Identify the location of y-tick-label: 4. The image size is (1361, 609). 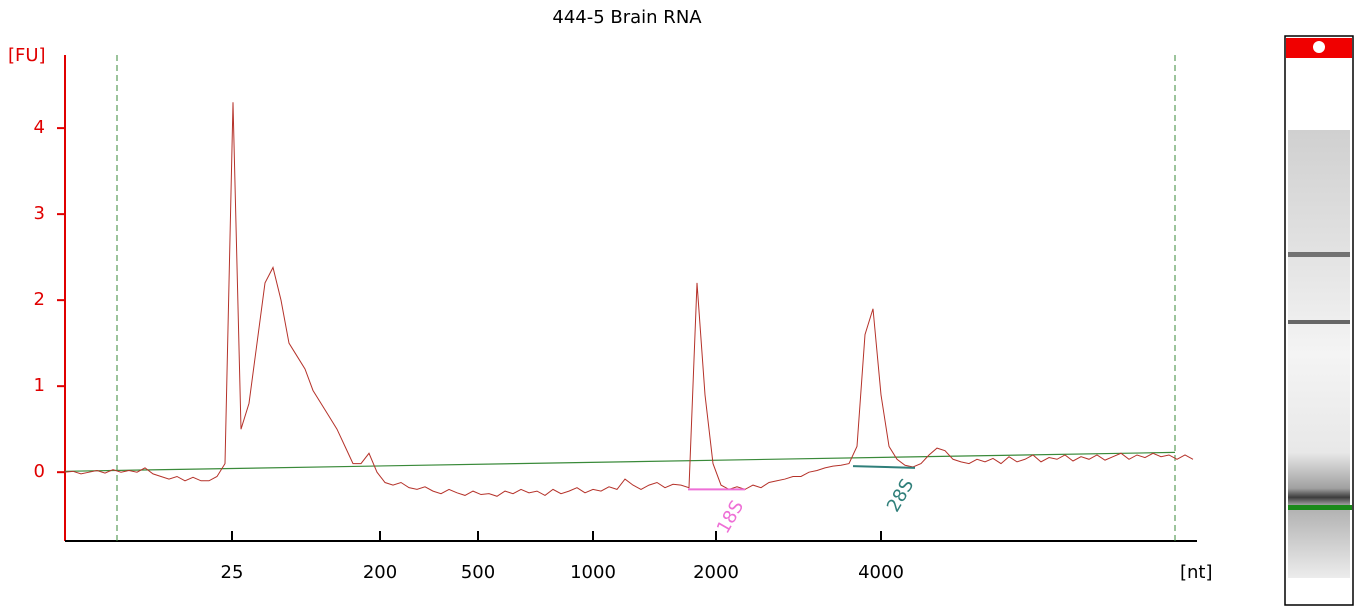
(39, 127).